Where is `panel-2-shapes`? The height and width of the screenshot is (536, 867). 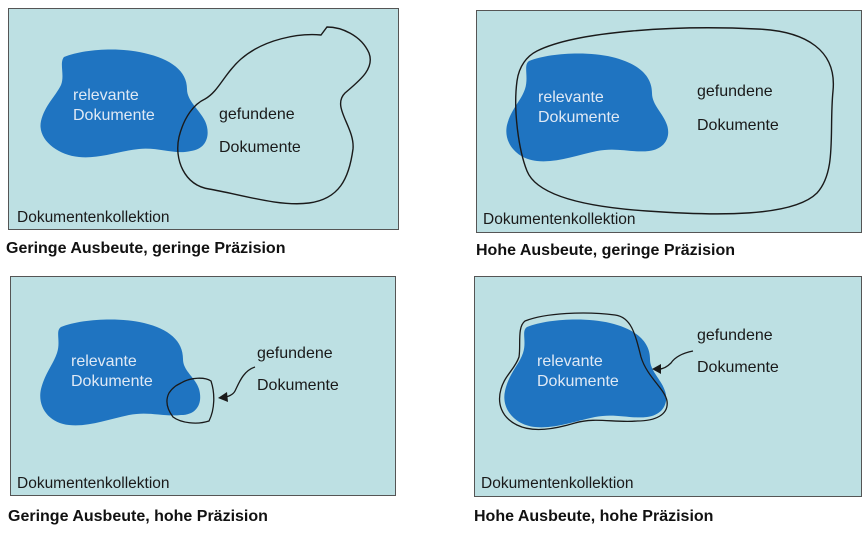
panel-2-shapes is located at coordinates (670, 121).